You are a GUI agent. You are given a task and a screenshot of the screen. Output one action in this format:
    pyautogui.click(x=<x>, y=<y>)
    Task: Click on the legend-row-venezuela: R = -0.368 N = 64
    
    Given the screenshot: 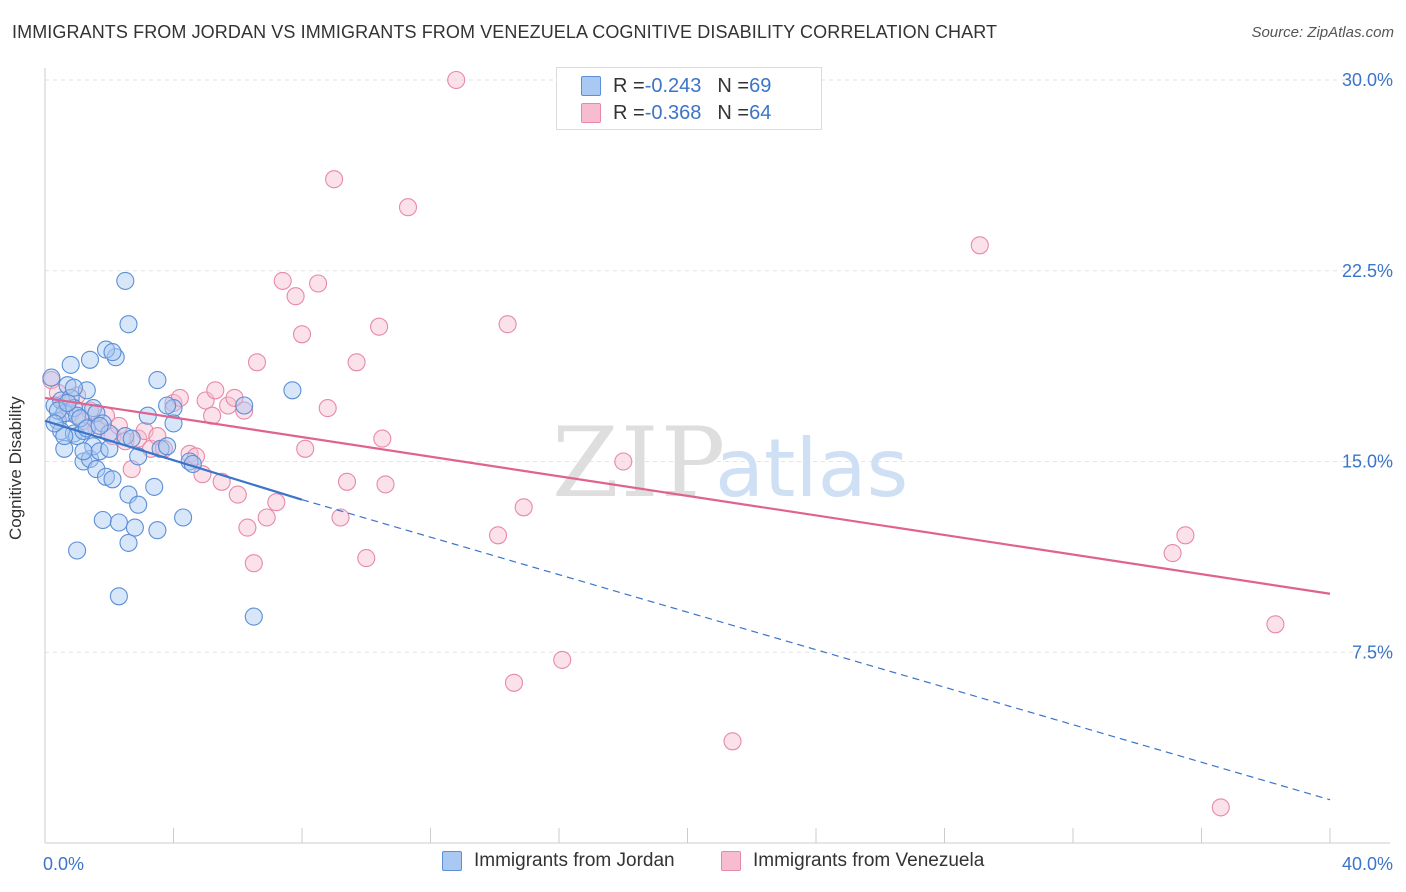 What is the action you would take?
    pyautogui.click(x=676, y=113)
    